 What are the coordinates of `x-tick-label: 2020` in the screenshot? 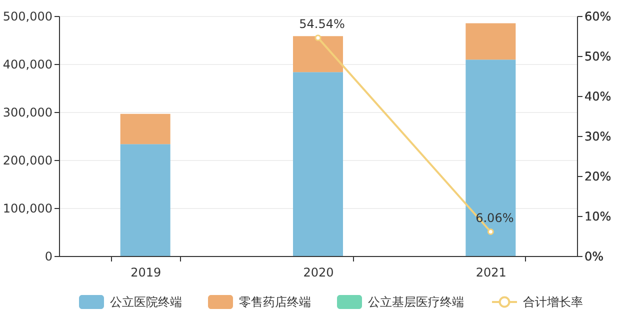 It's located at (318, 273).